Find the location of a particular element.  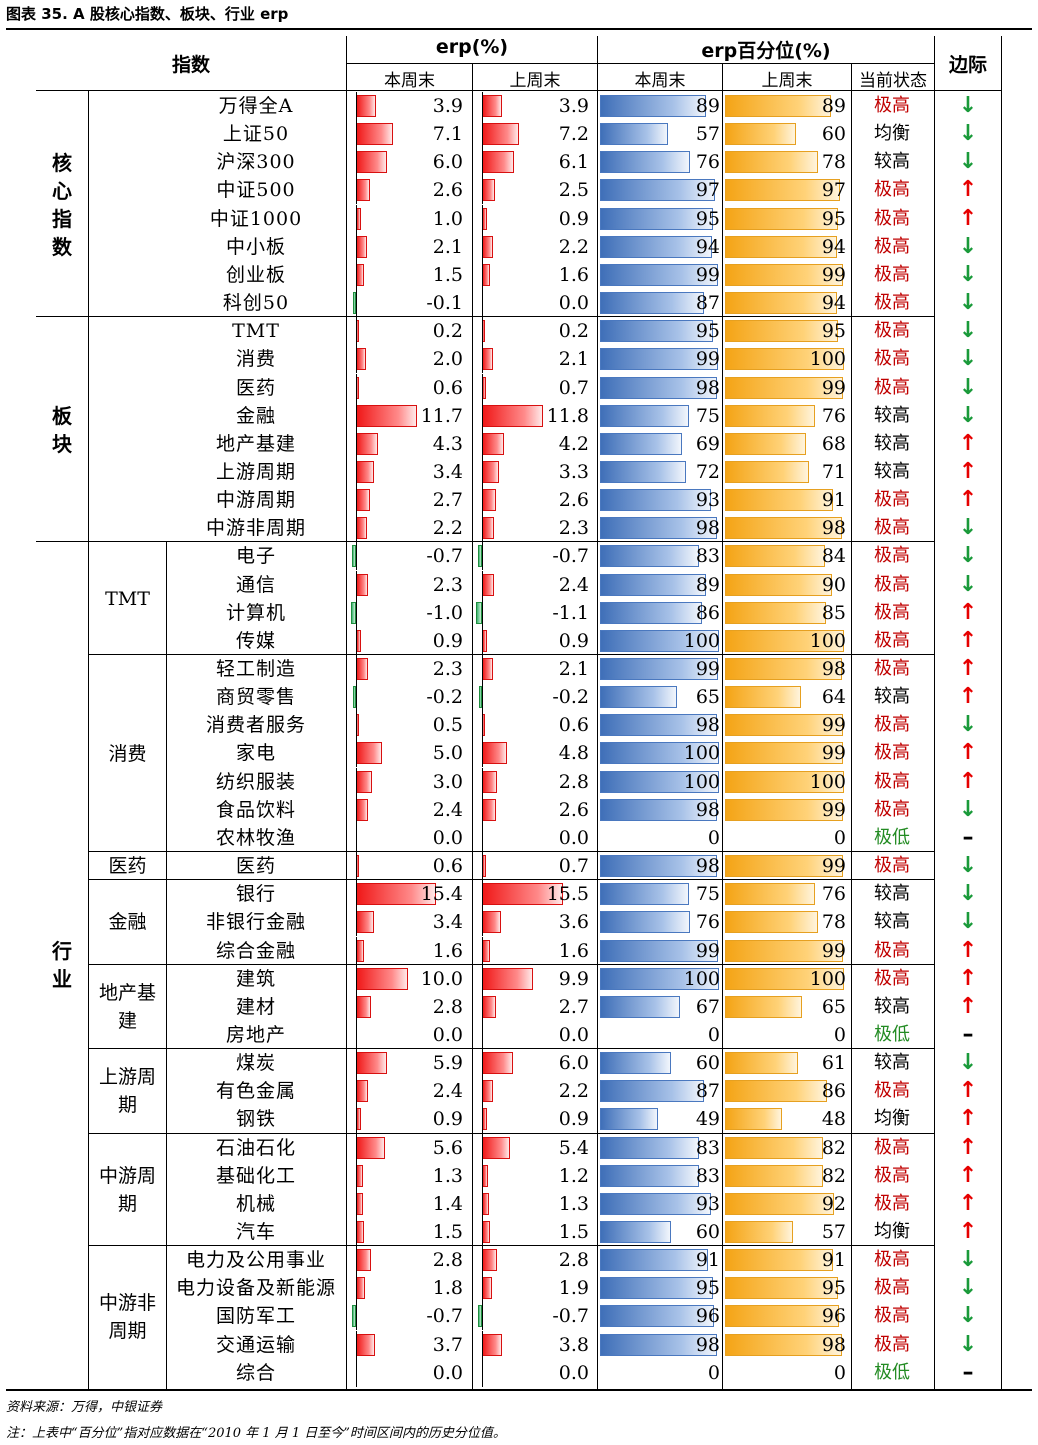

table-row: 钢铁 0.9 0.9 49 48 均衡 ↑ is located at coordinates (519, 1119).